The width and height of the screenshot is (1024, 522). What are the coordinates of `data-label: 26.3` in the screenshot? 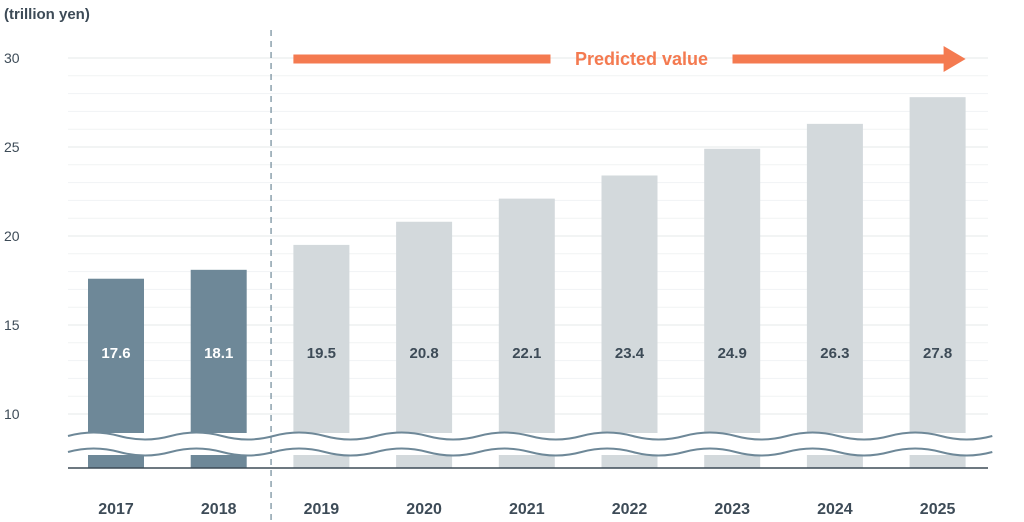 It's located at (834, 353).